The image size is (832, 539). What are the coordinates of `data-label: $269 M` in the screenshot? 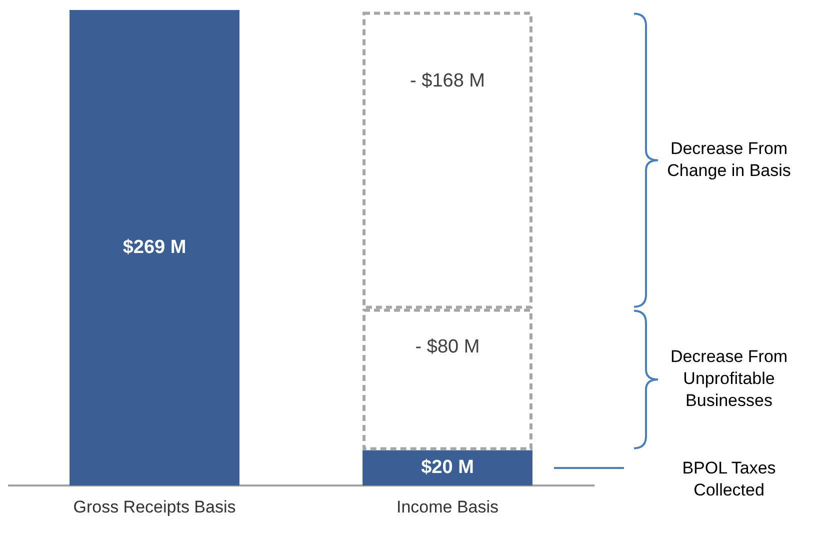 It's located at (154, 247).